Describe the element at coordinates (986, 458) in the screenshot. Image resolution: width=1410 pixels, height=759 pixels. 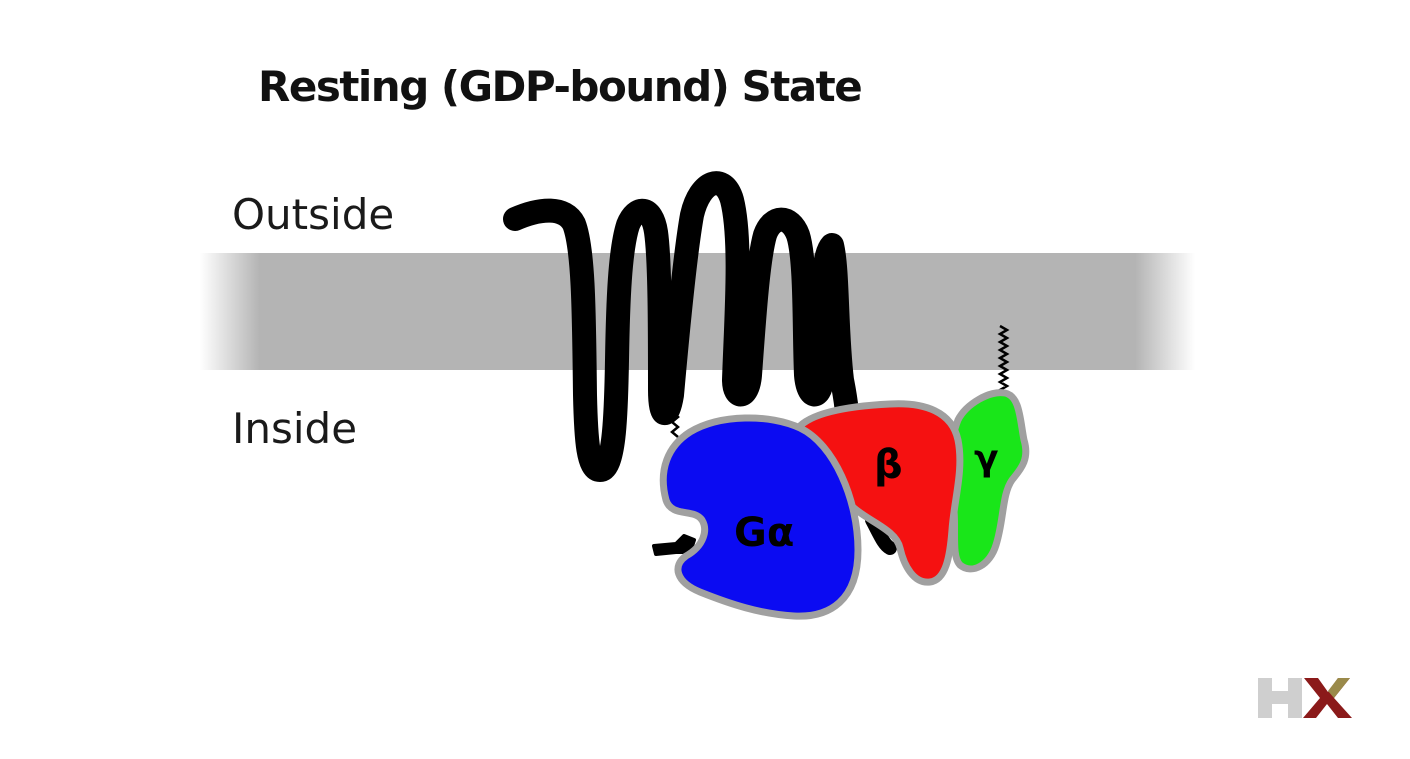
I see `gamma-label: γ` at that location.